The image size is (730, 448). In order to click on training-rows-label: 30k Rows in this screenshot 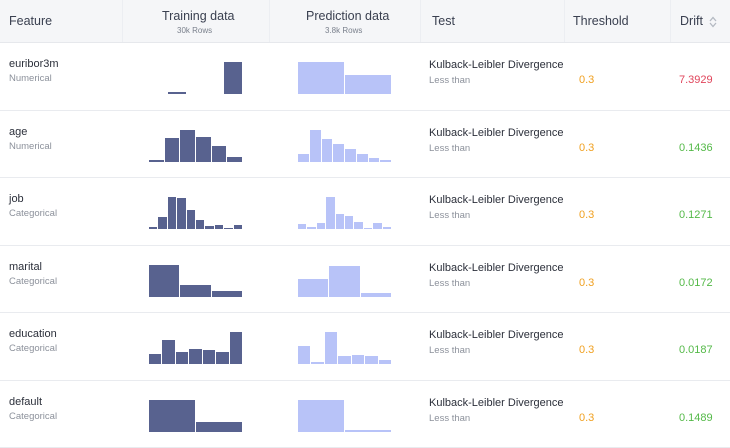, I will do `click(194, 30)`.